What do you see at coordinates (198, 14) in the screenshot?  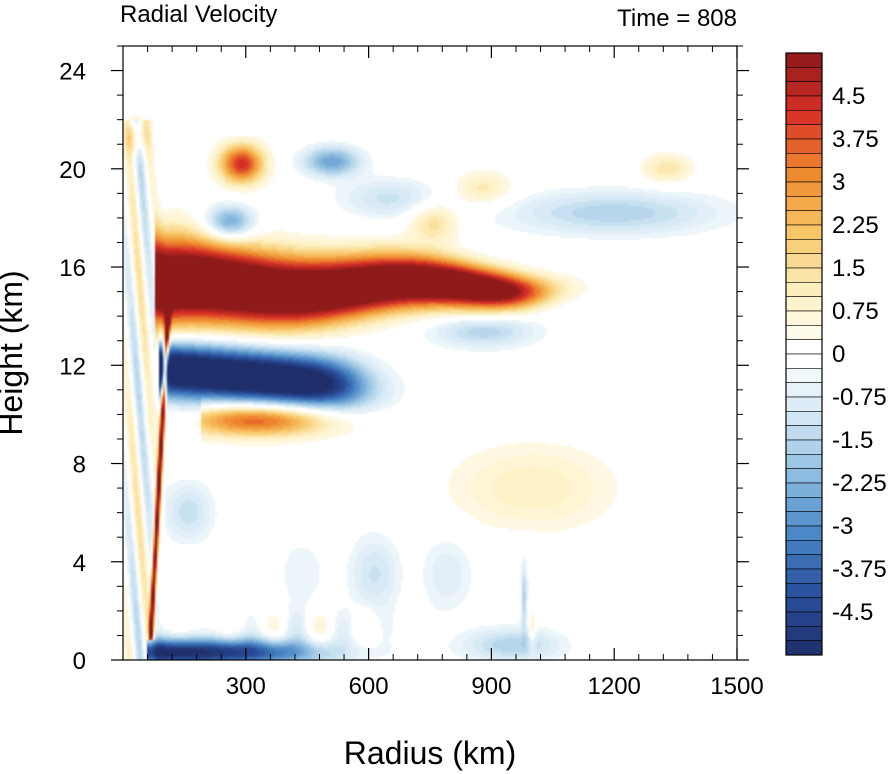 I see `chart-title: Radial Velocity` at bounding box center [198, 14].